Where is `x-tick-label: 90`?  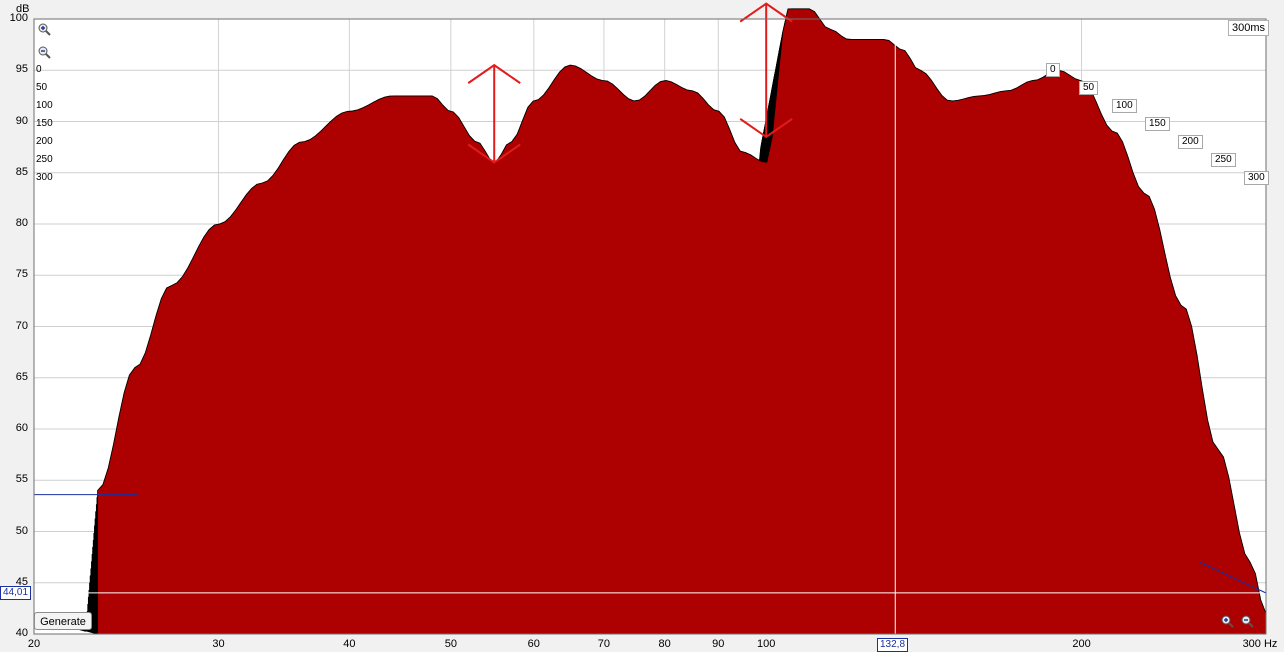 x-tick-label: 90 is located at coordinates (718, 644).